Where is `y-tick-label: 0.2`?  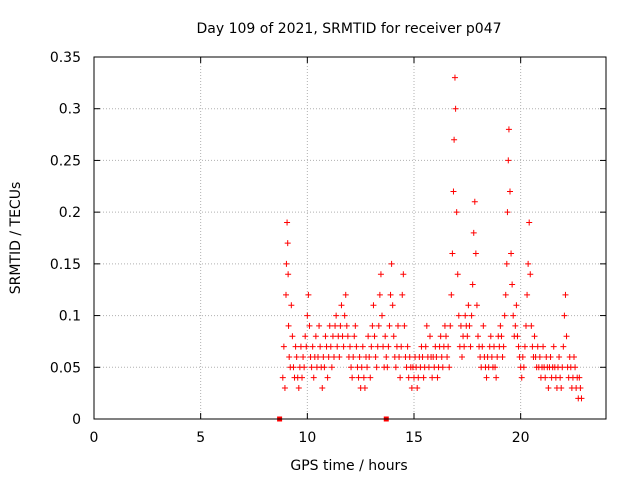
y-tick-label: 0.2 is located at coordinates (70, 213).